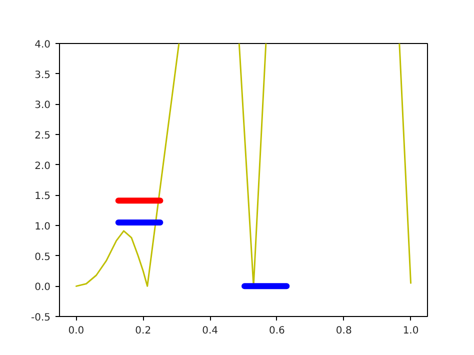 The image size is (474, 355). I want to click on y-tick-label: 2.0, so click(42, 166).